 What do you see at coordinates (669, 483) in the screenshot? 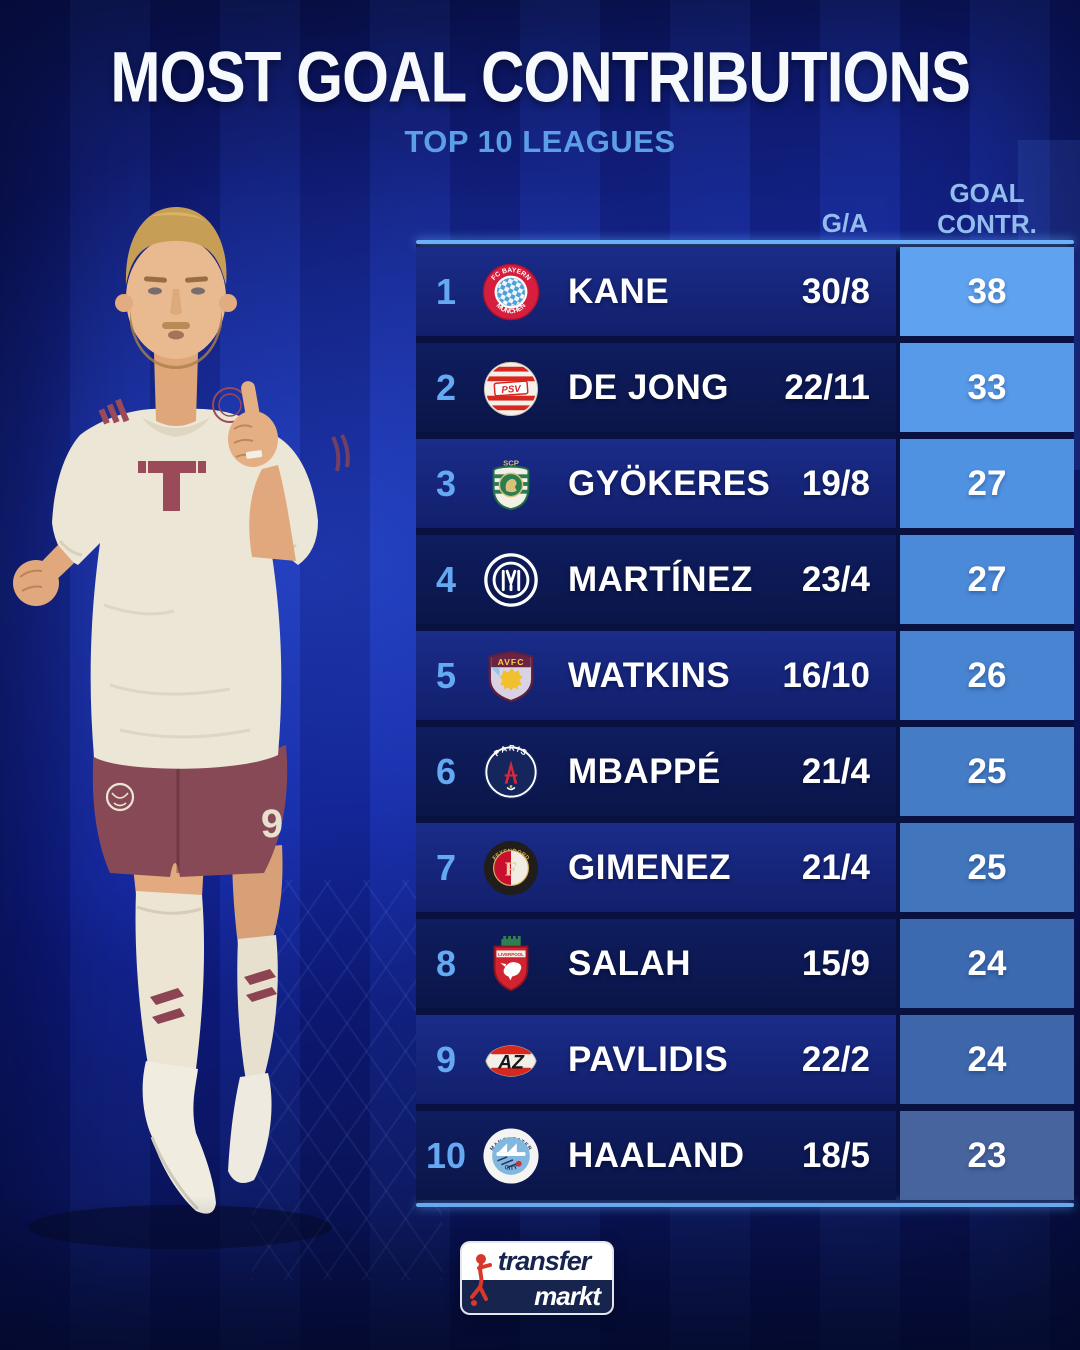
I see `player-name: GYÖKERES` at bounding box center [669, 483].